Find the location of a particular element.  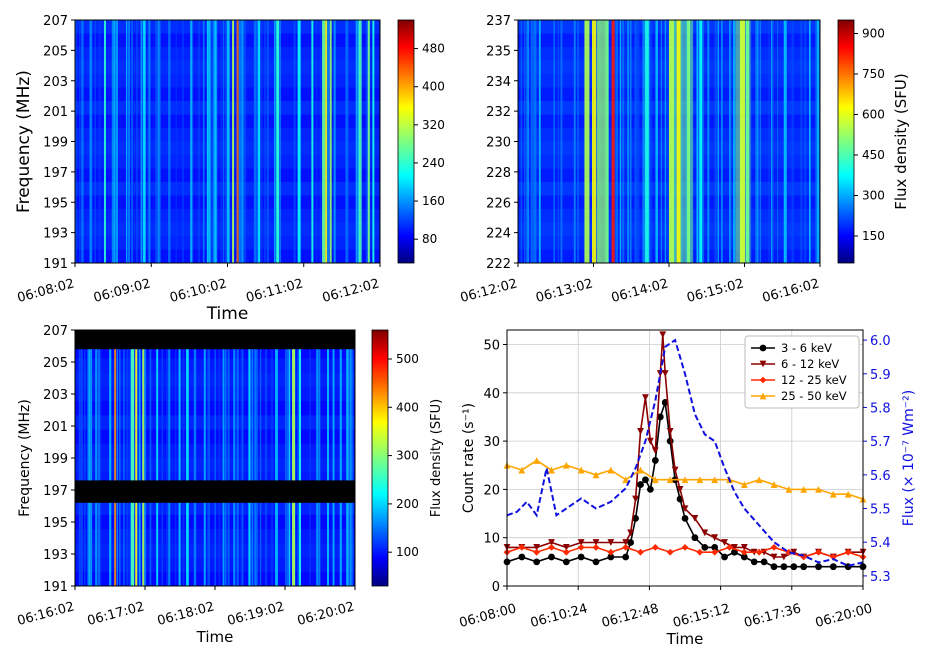

x-tick-label: 06:15:12 is located at coordinates (701, 616).